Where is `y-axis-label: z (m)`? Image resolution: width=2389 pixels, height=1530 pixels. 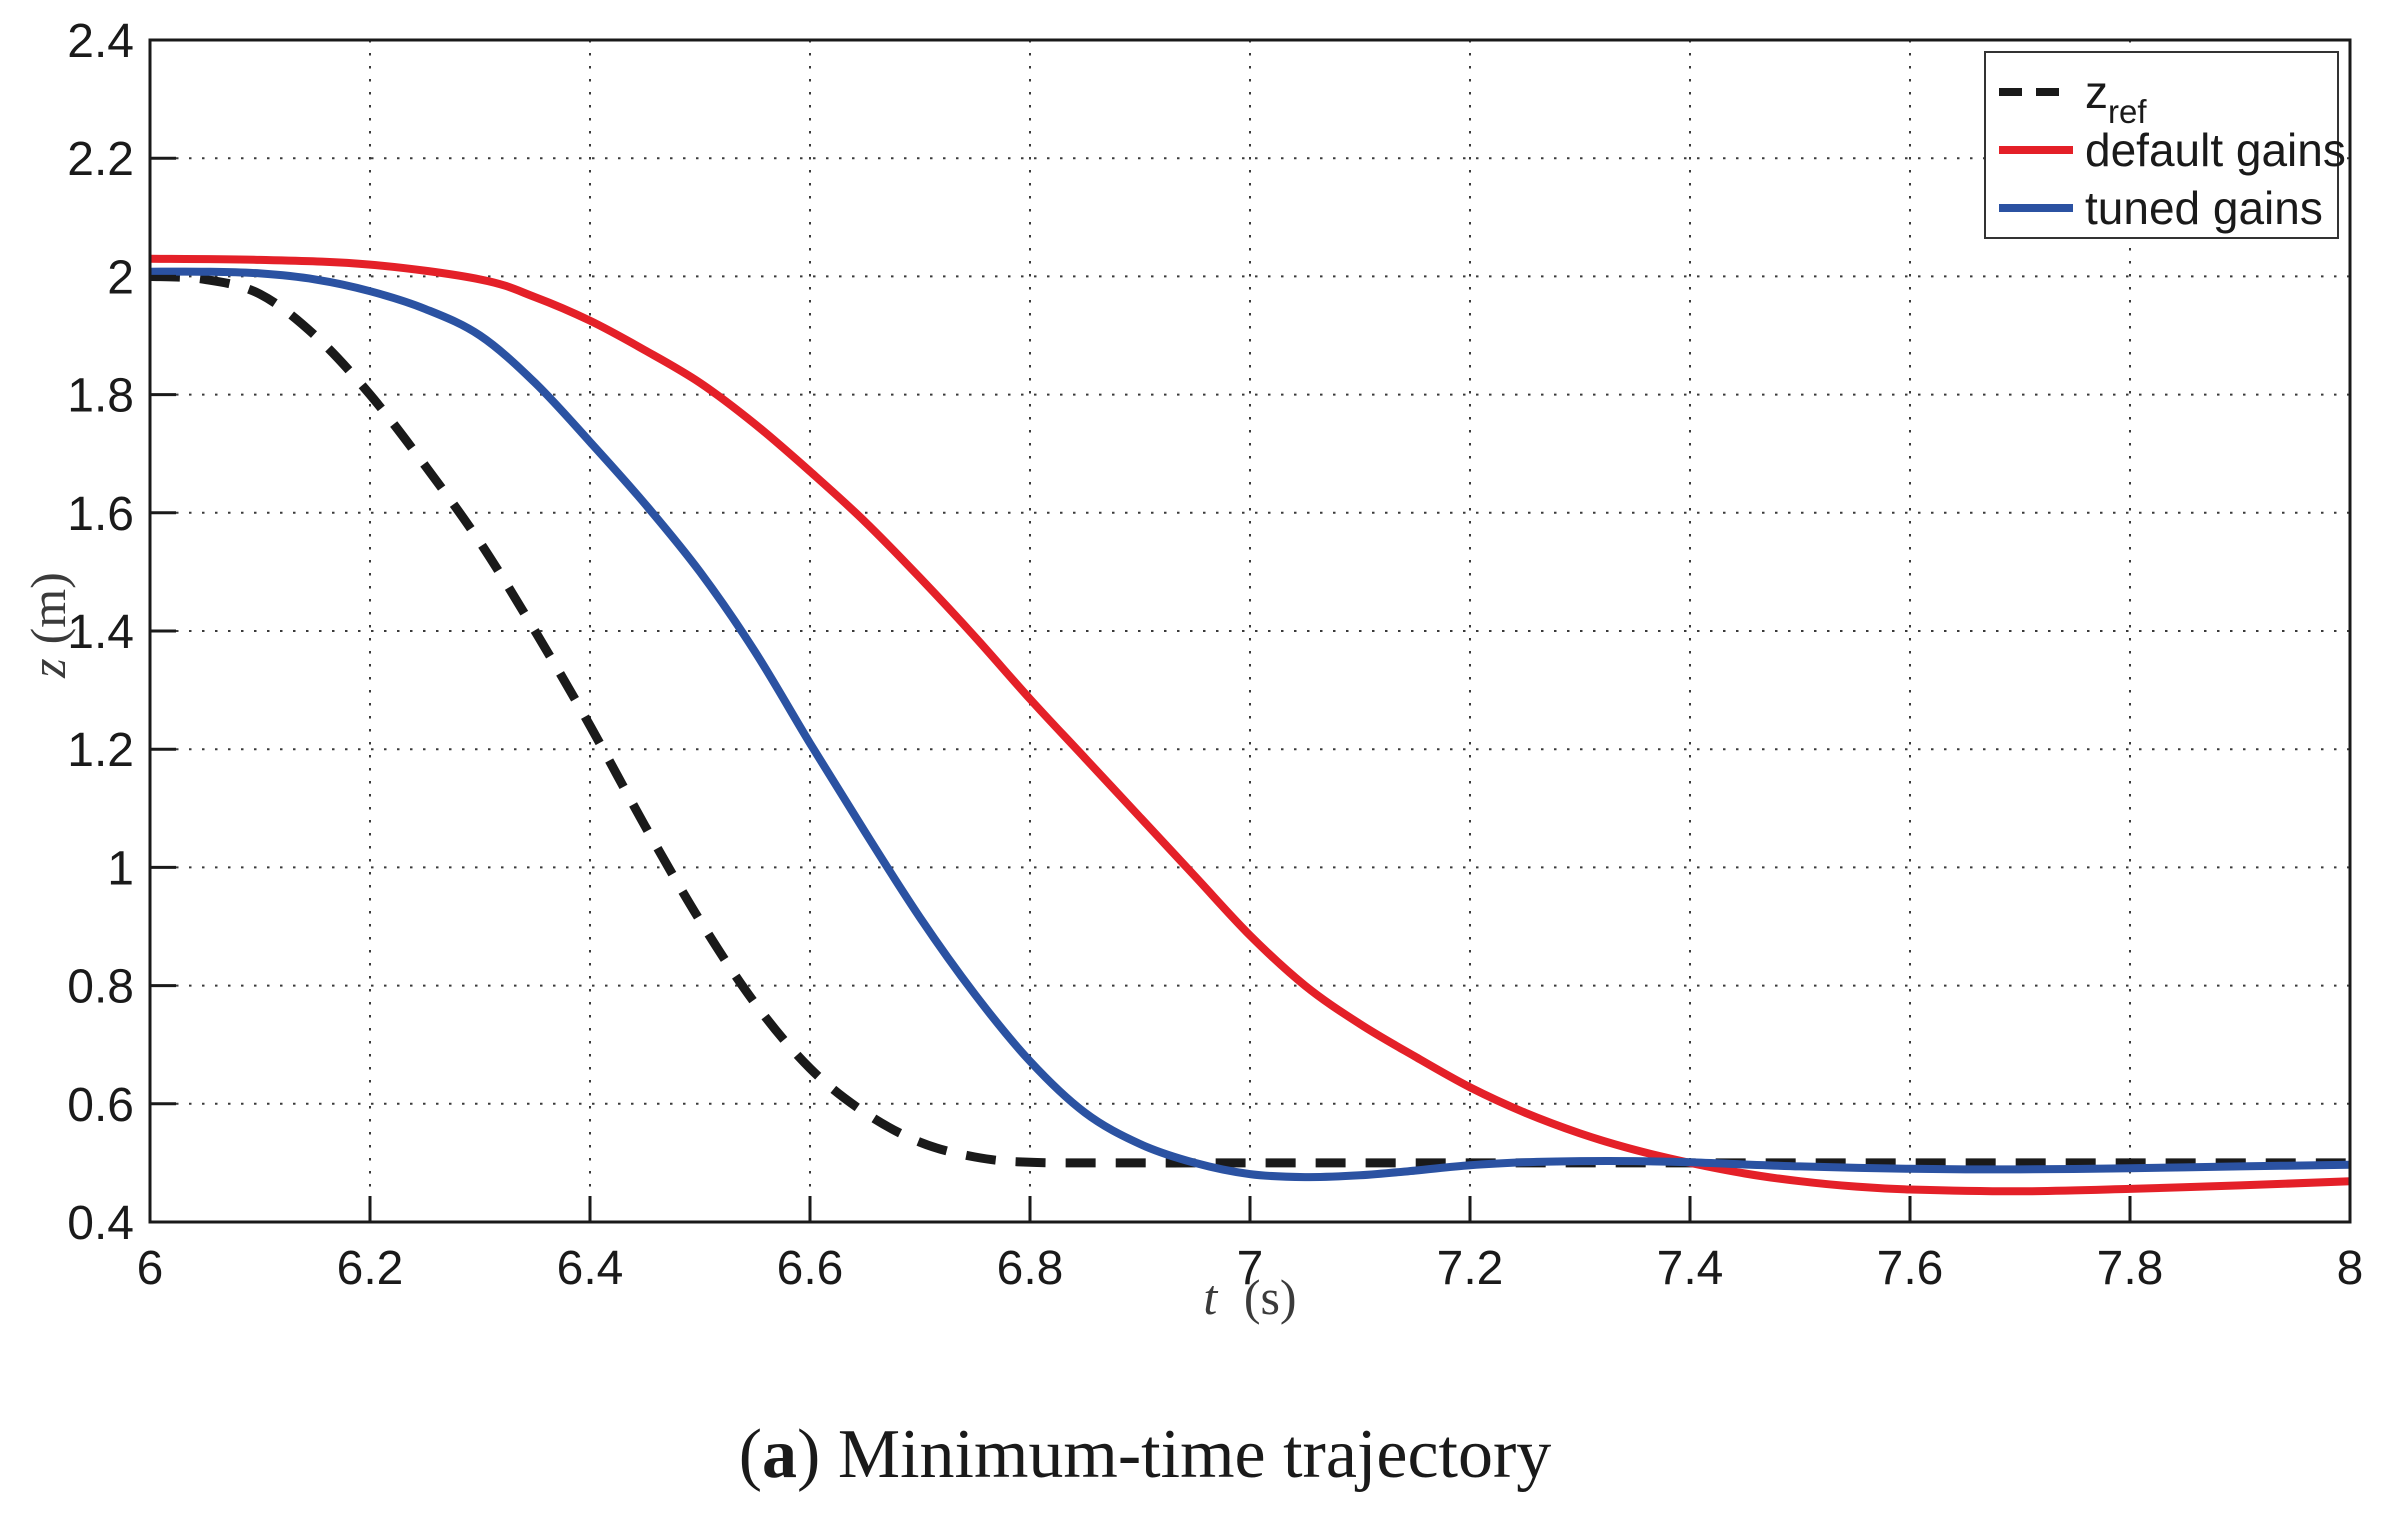 y-axis-label: z (m) is located at coordinates (48, 625).